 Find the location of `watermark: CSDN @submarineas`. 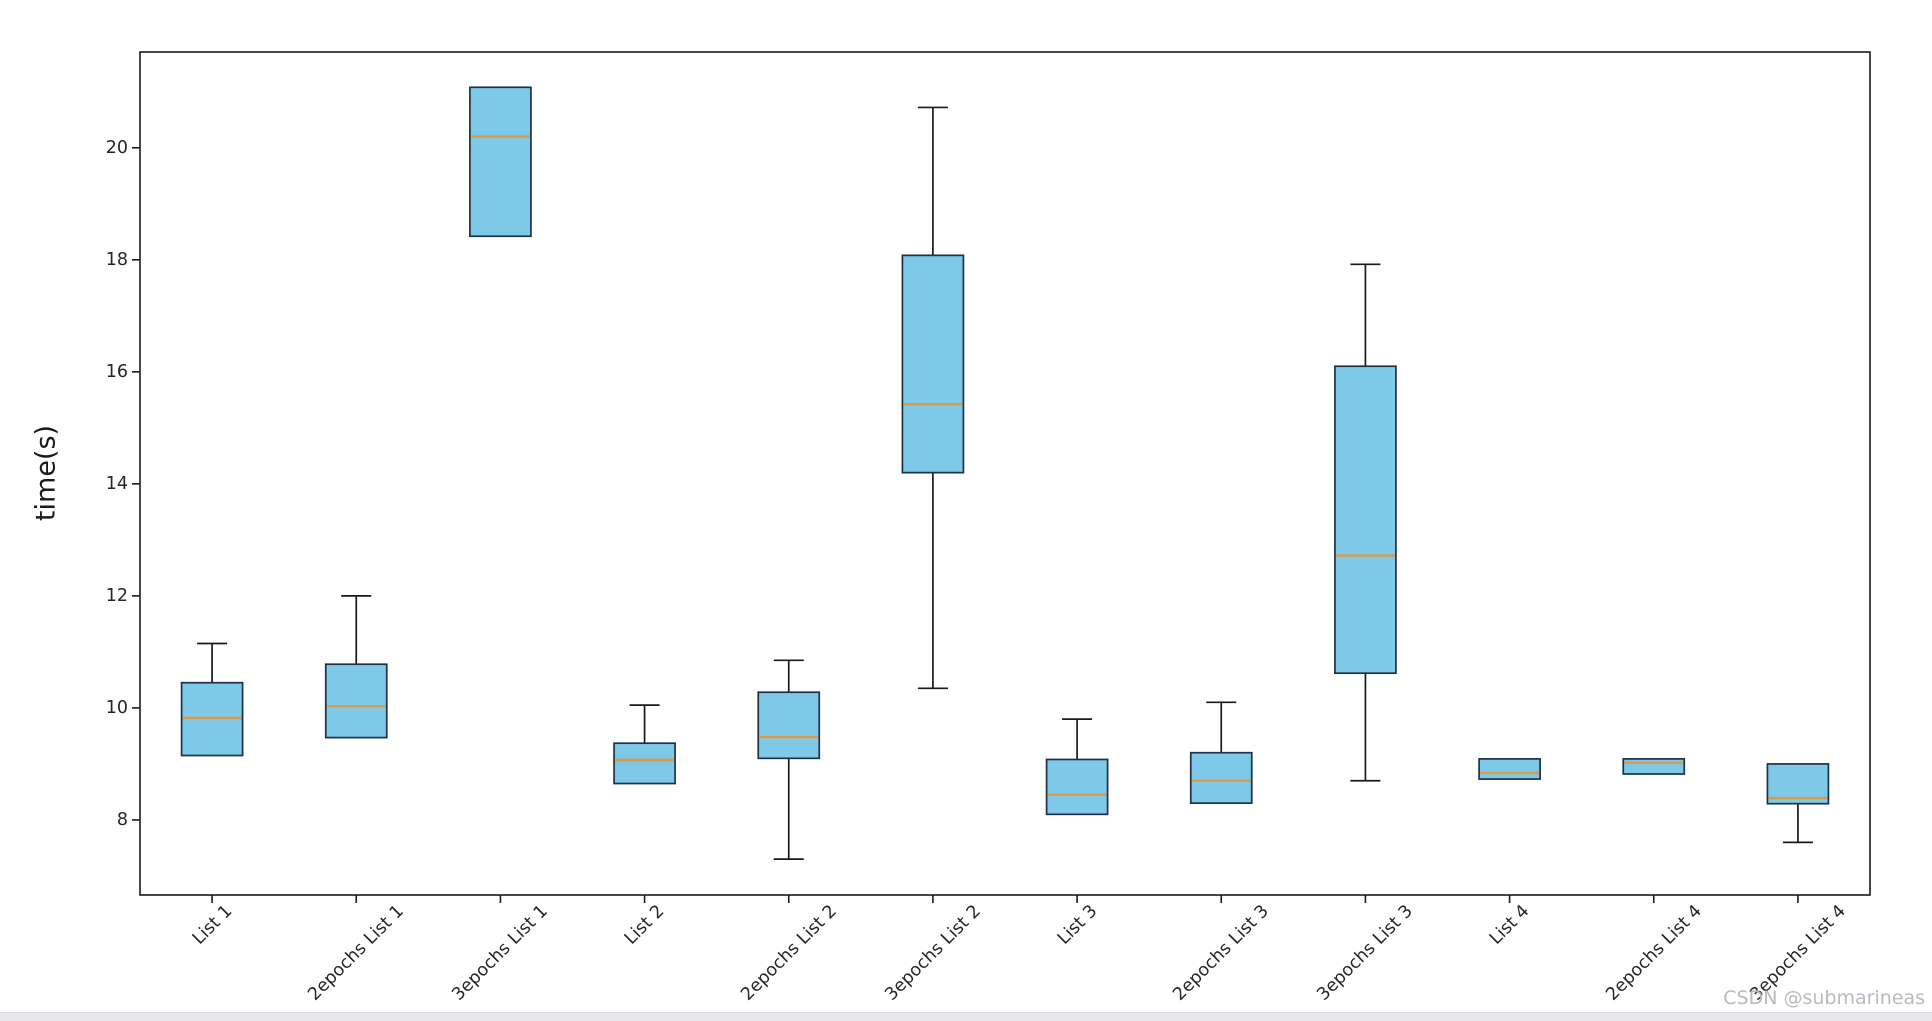

watermark: CSDN @submarineas is located at coordinates (1824, 998).